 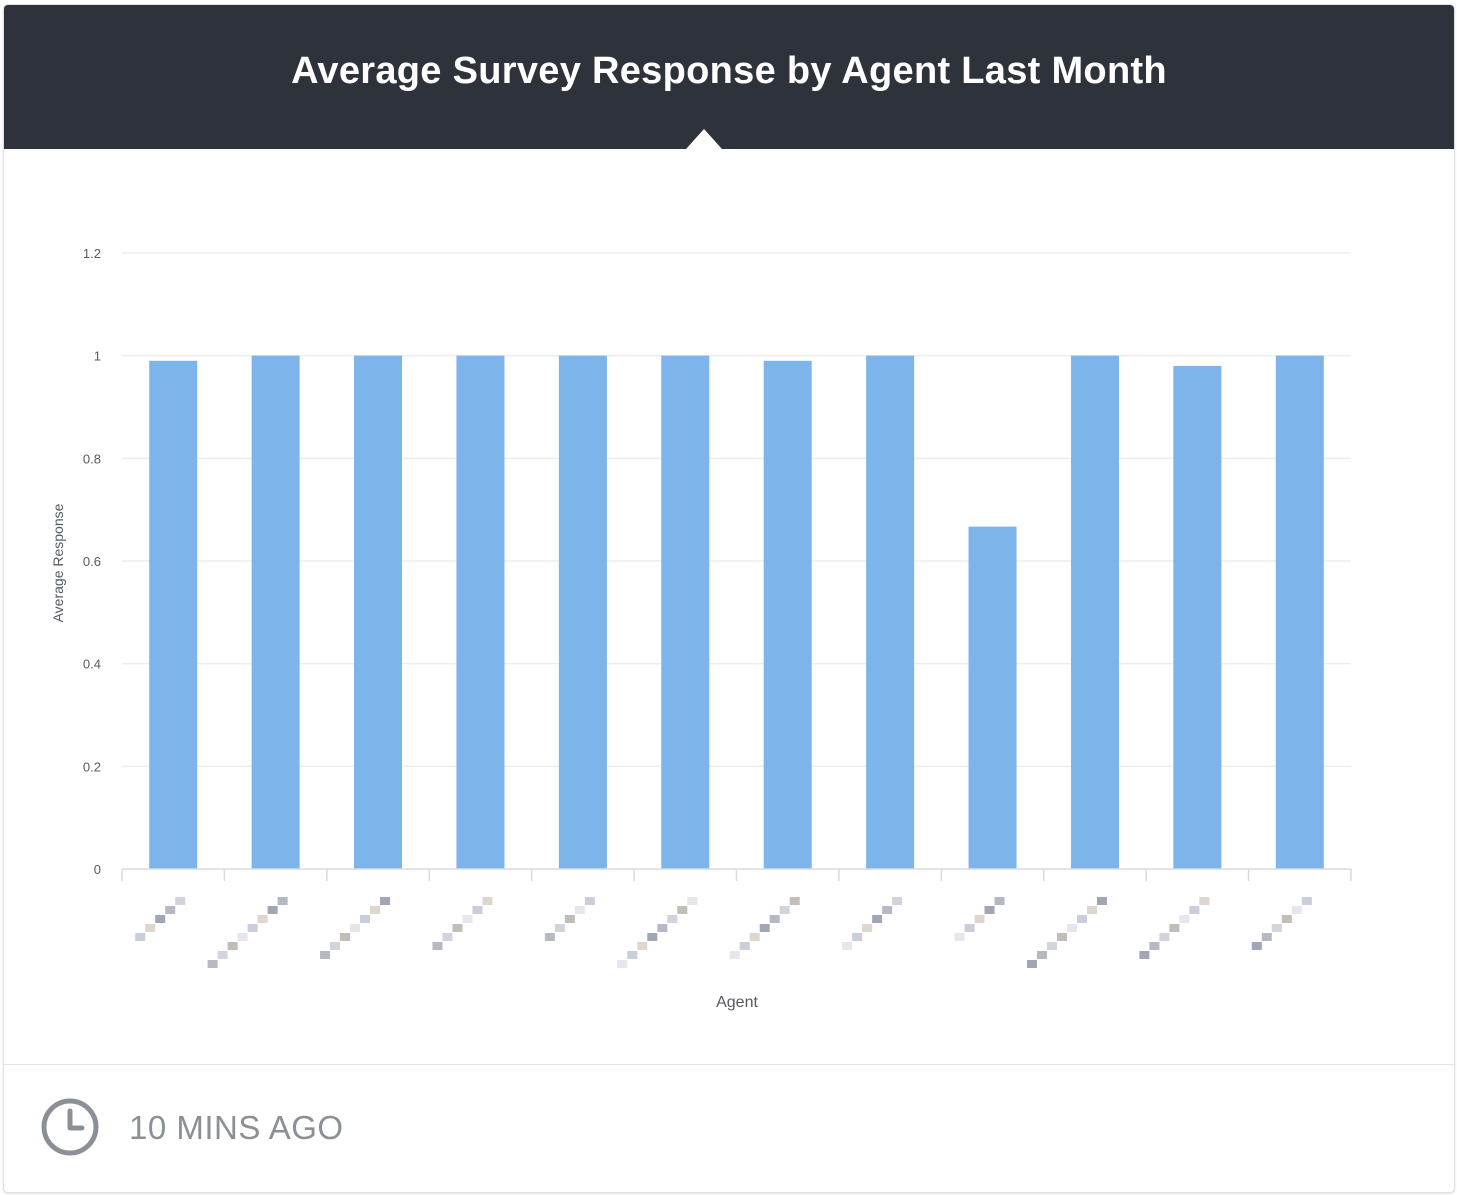 What do you see at coordinates (729, 1128) in the screenshot?
I see `widget-footer: 10 MINS AGO` at bounding box center [729, 1128].